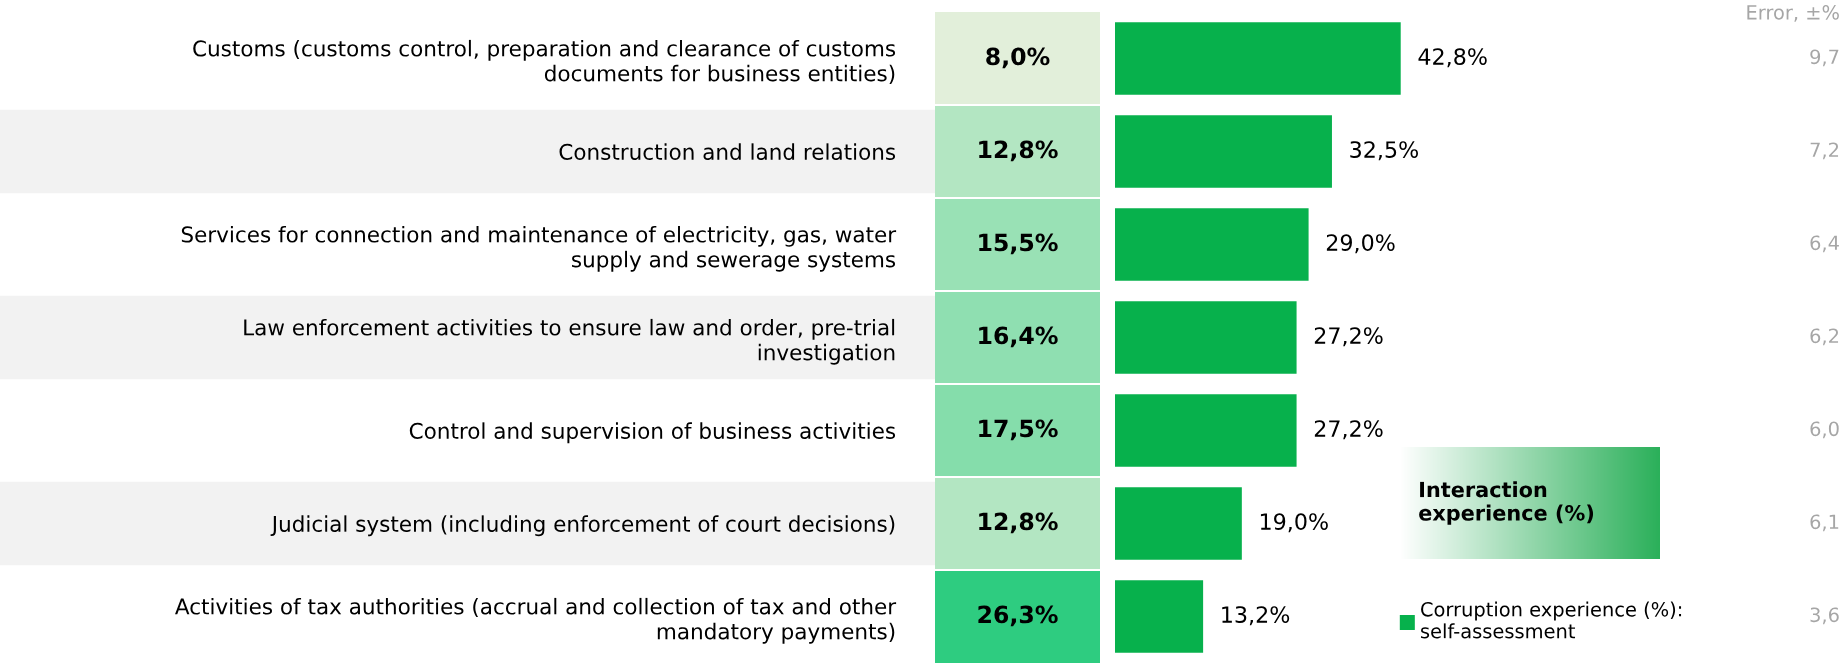  Describe the element at coordinates (1018, 58) in the screenshot. I see `data-label: 8,0%` at that location.